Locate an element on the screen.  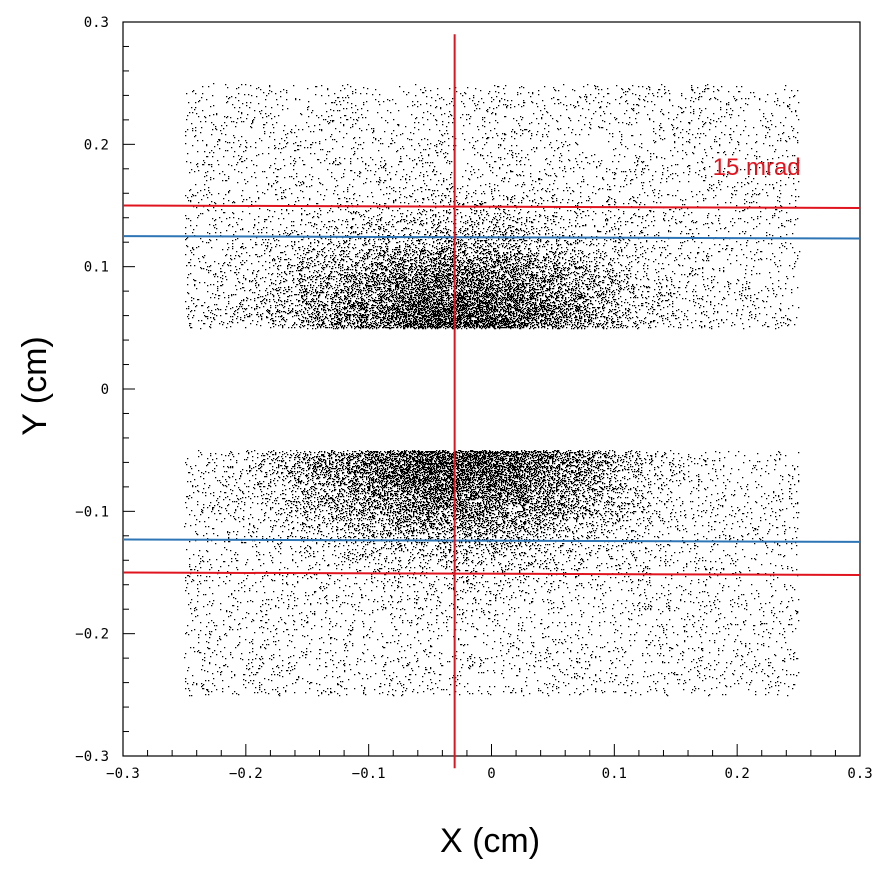
y-tick-label: −0.3 is located at coordinates (92, 757).